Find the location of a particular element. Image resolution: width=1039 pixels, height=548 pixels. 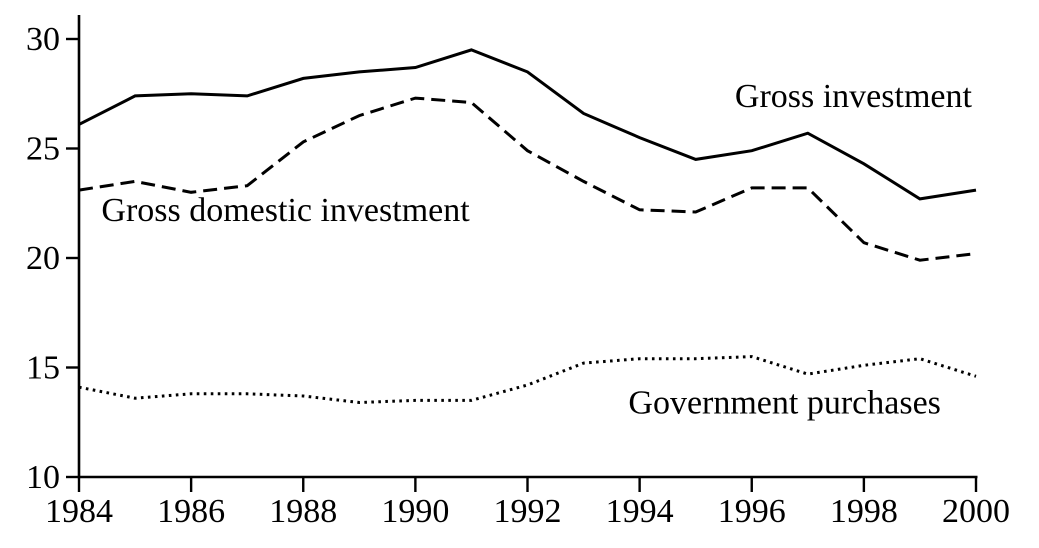

x-tick-label: 1984 is located at coordinates (79, 511).